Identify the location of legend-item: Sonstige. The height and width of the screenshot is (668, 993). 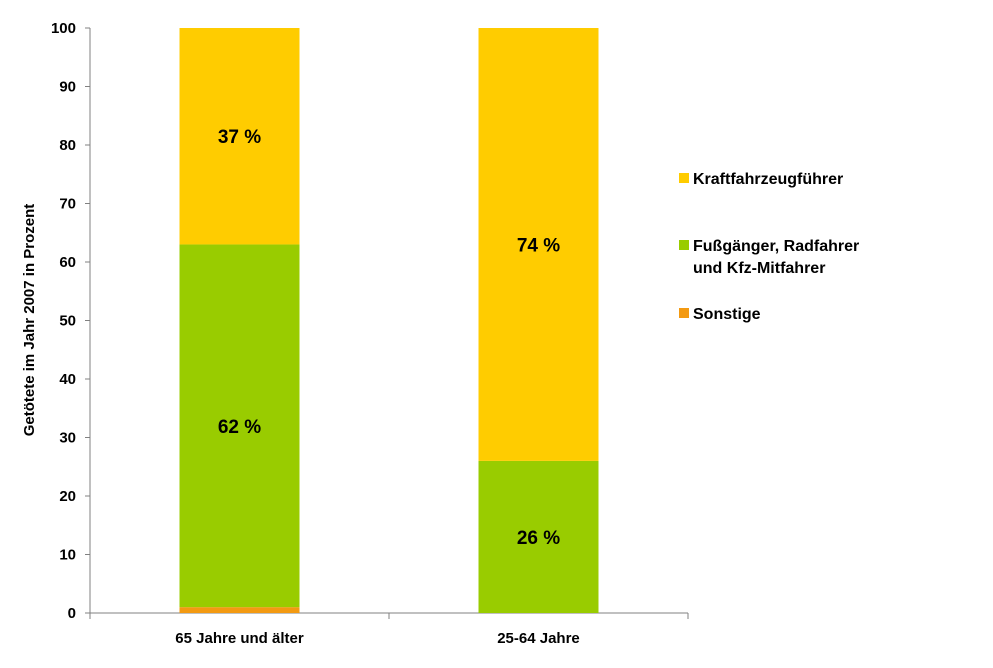
(720, 314).